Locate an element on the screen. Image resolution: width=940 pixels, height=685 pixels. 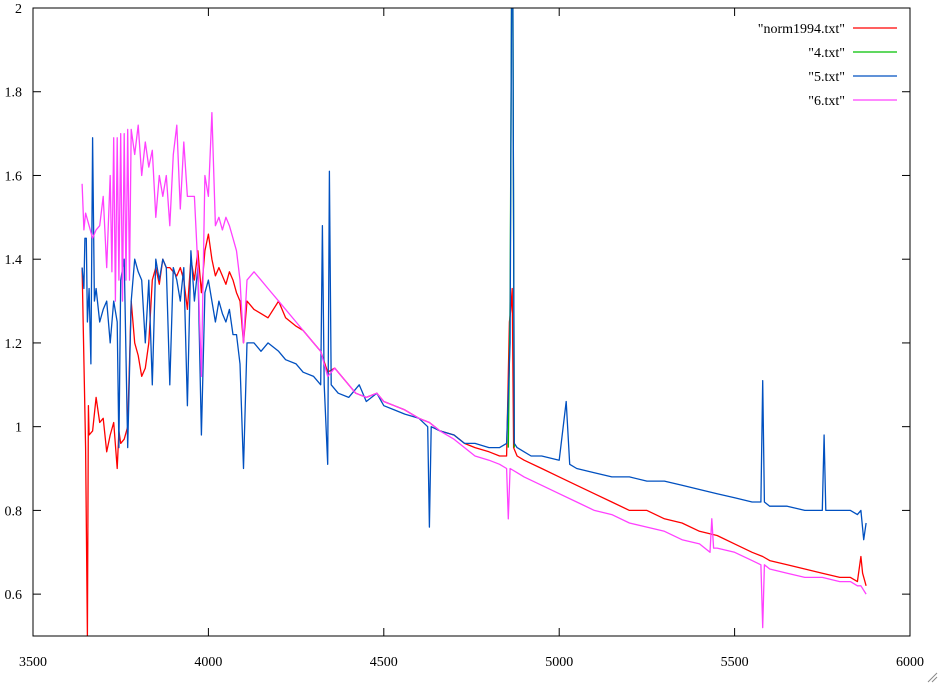
legend-label-1: "4.txt" is located at coordinates (826, 53).